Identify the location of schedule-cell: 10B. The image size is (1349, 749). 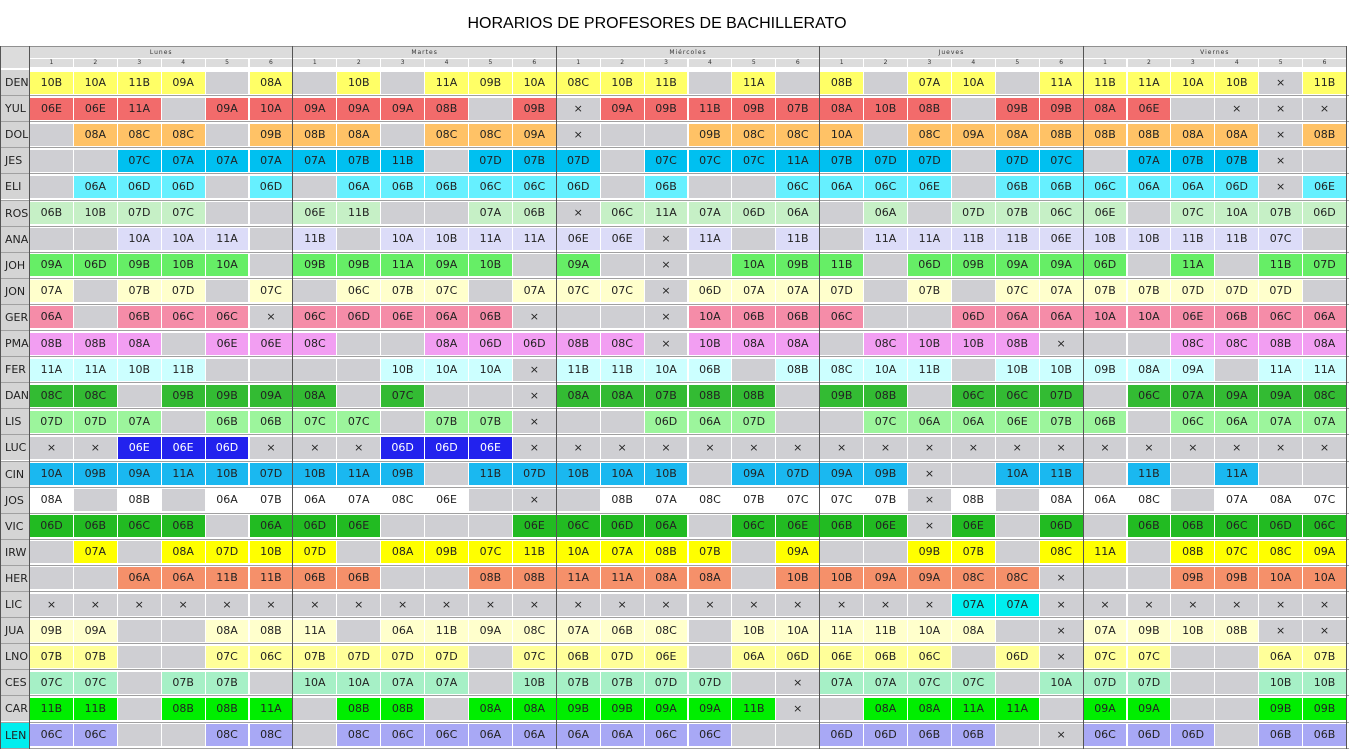
(139, 369).